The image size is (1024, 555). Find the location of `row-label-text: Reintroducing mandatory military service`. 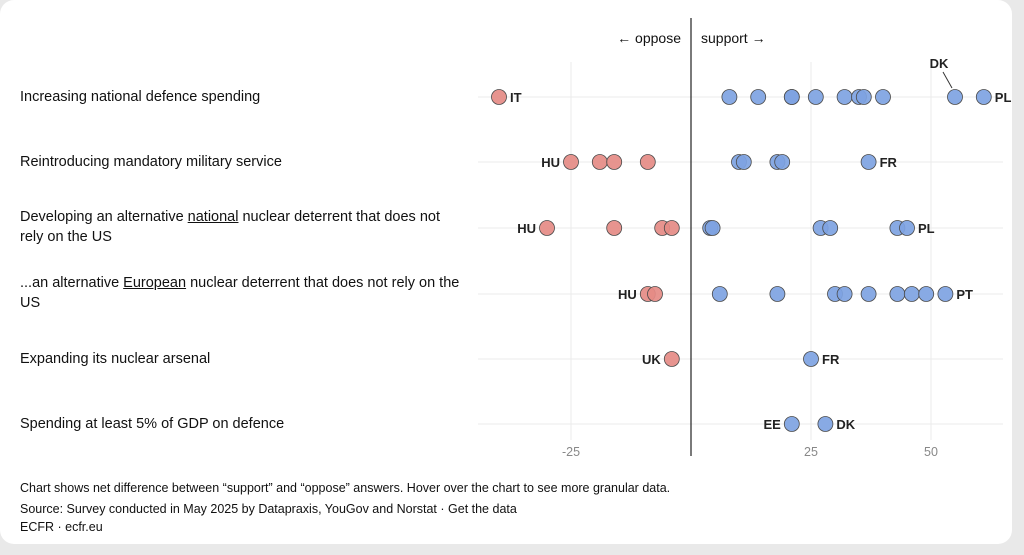

row-label-text: Reintroducing mandatory military service is located at coordinates (151, 162).